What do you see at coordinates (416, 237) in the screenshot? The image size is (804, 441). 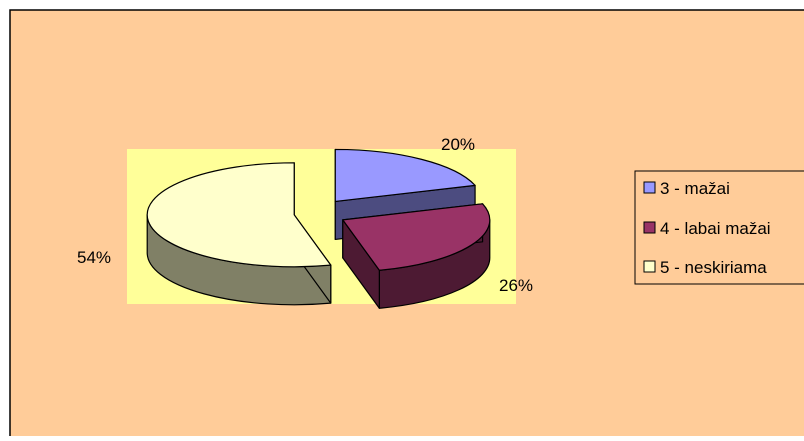 I see `slice-top-4-labai-mazai` at bounding box center [416, 237].